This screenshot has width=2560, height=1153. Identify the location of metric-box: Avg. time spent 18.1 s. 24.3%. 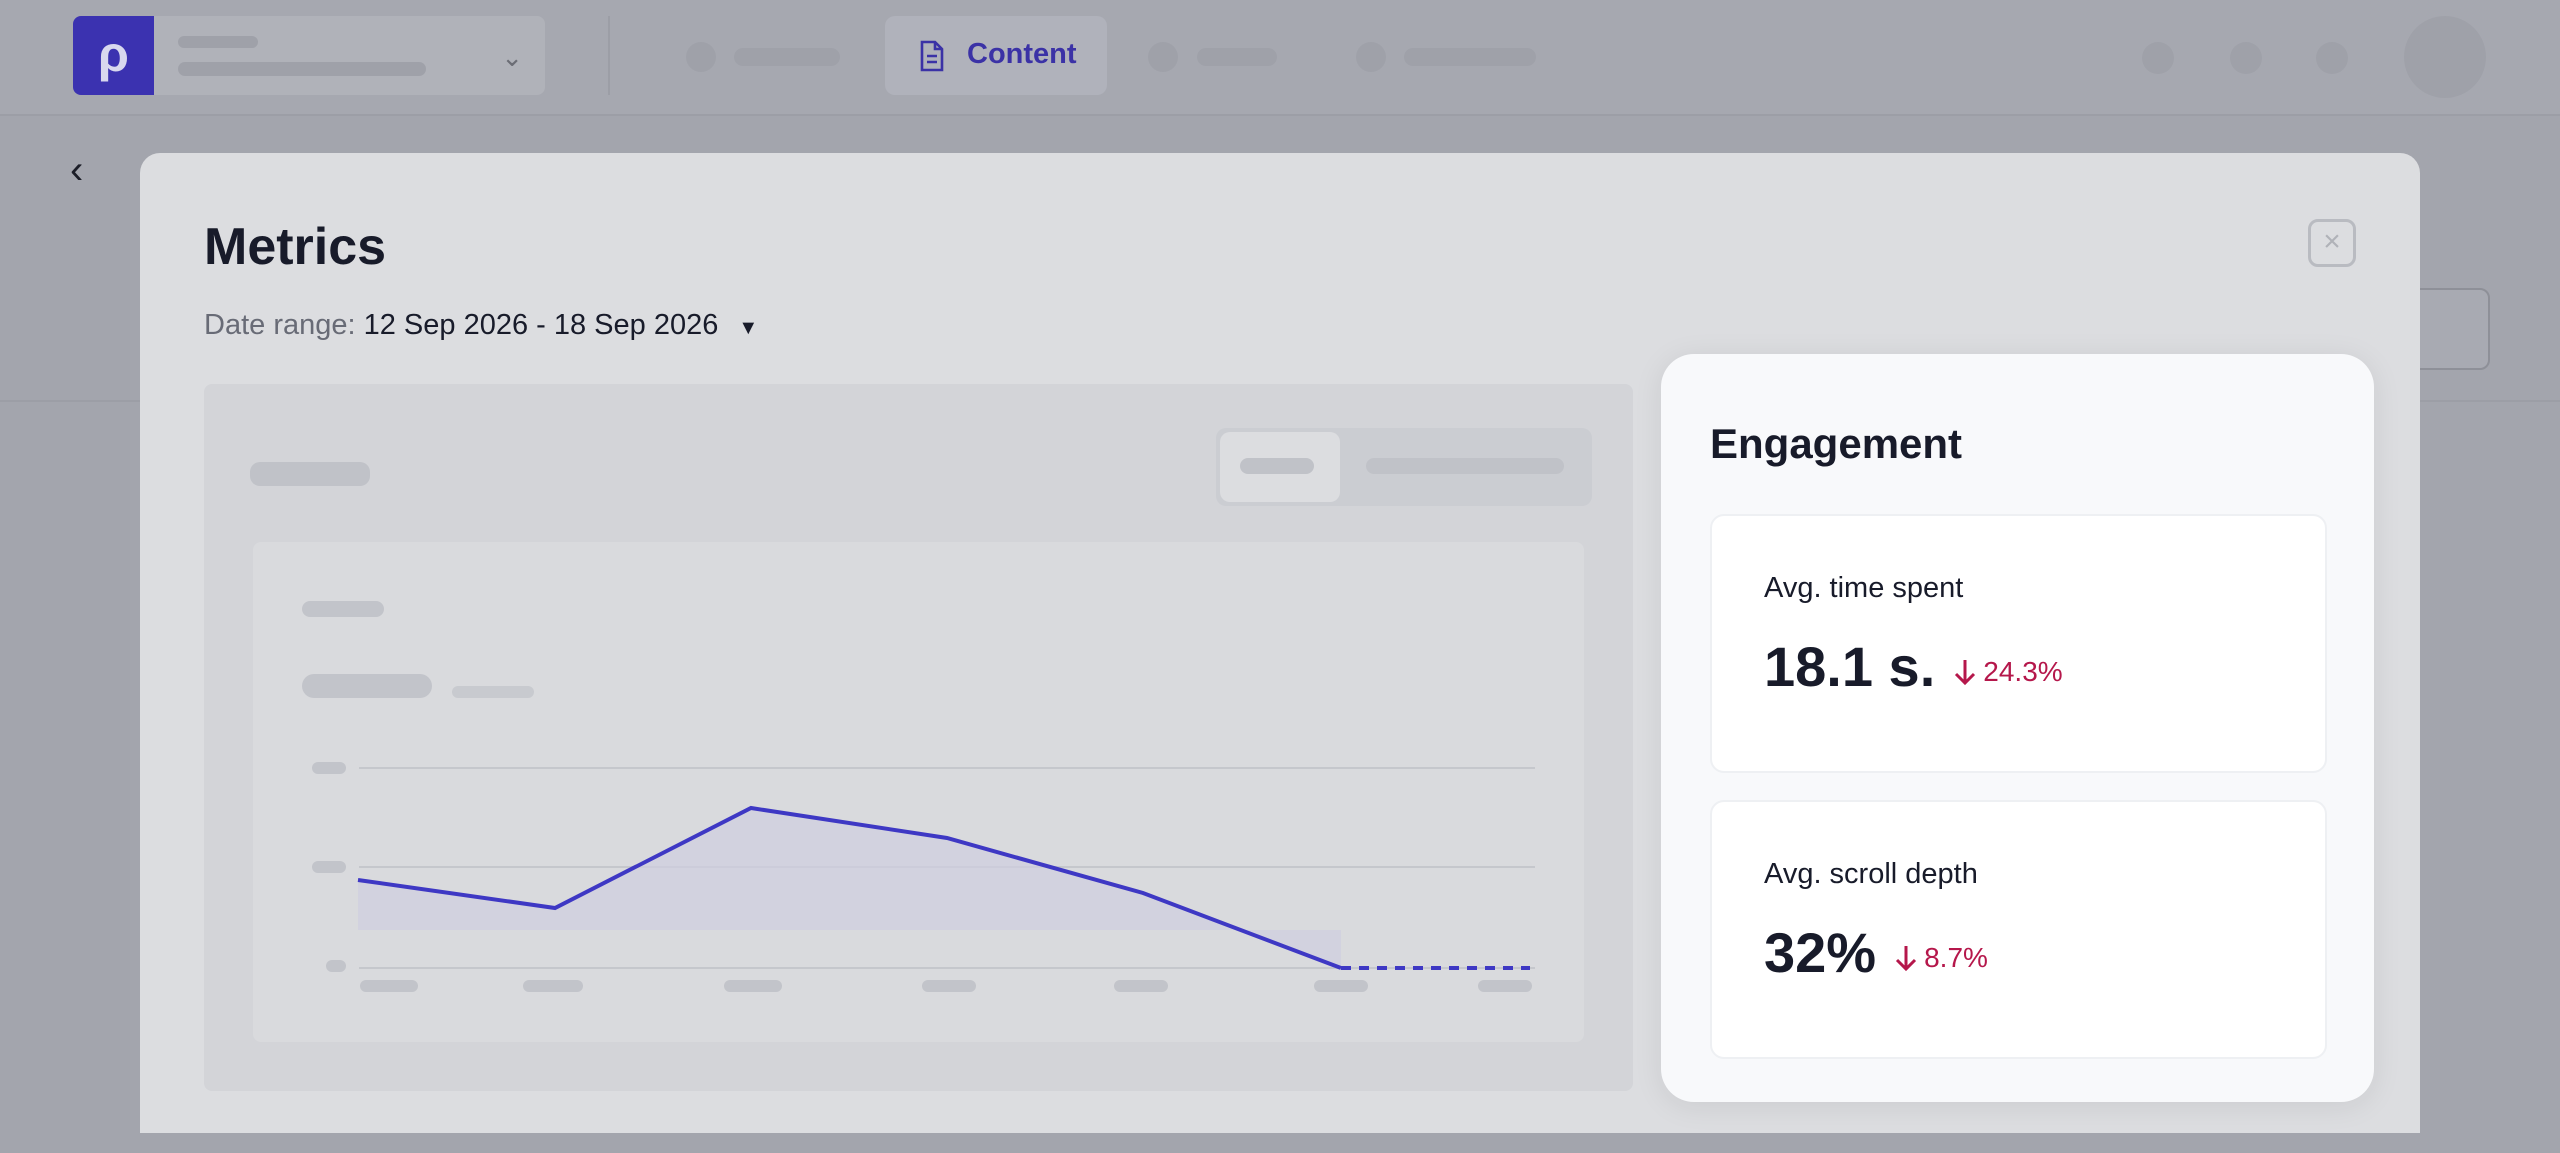
(2018, 643).